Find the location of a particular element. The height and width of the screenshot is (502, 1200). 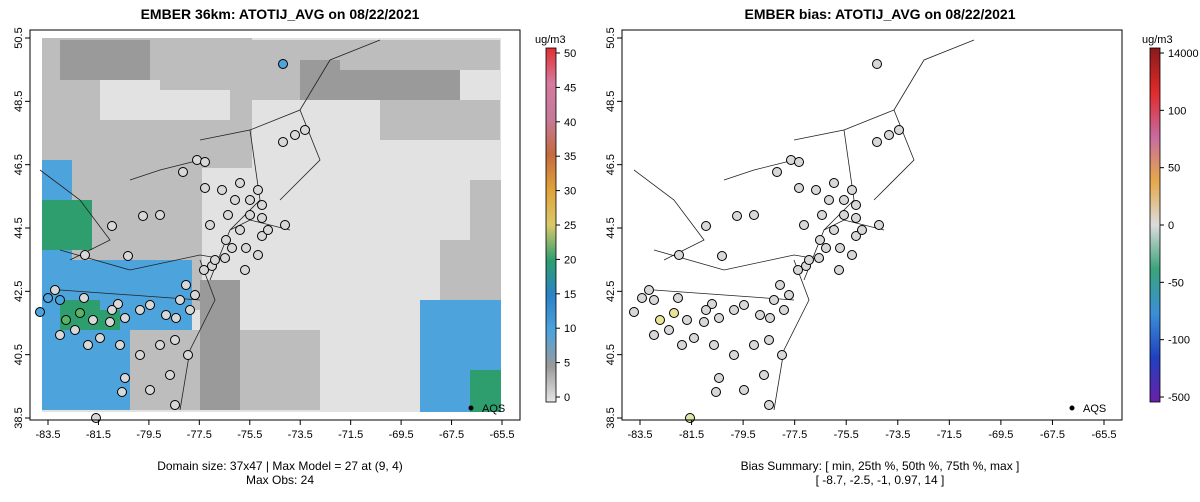

colorbar-tick-label: -100 is located at coordinates (1179, 341).